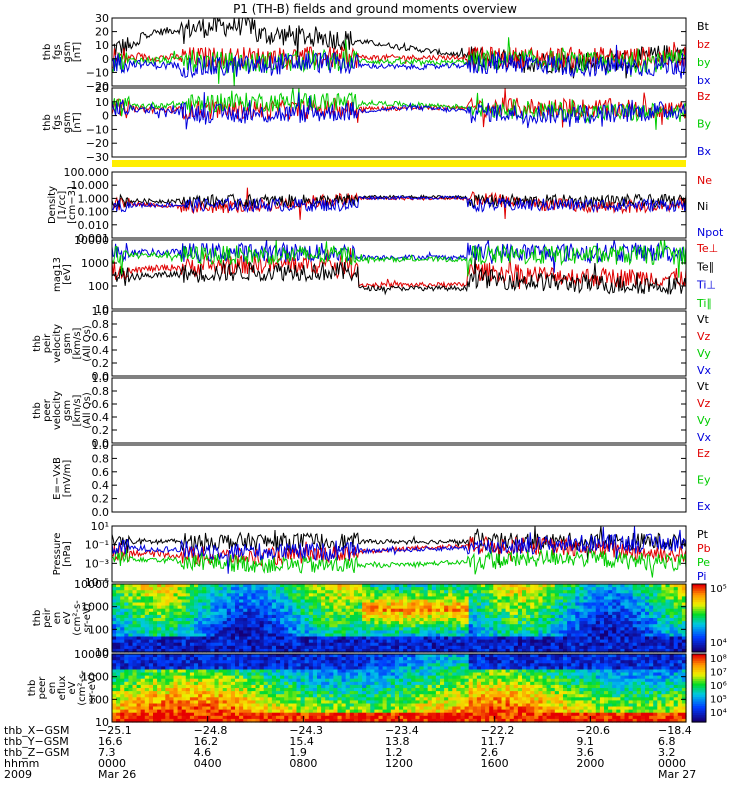 The height and width of the screenshot is (800, 750). I want to click on panel-frame, so click(399, 554).